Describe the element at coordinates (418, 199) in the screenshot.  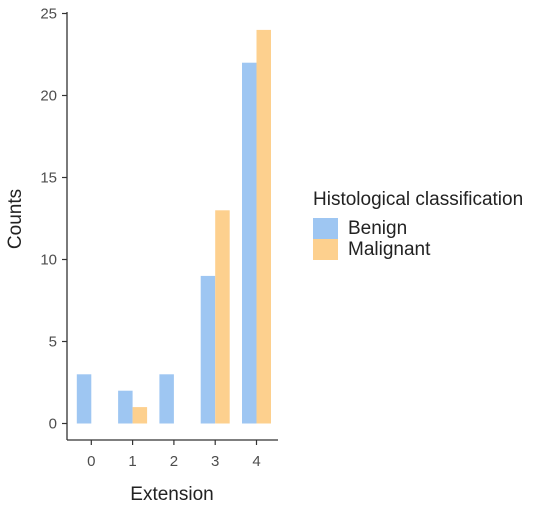
I see `legend-title: Histological classification` at that location.